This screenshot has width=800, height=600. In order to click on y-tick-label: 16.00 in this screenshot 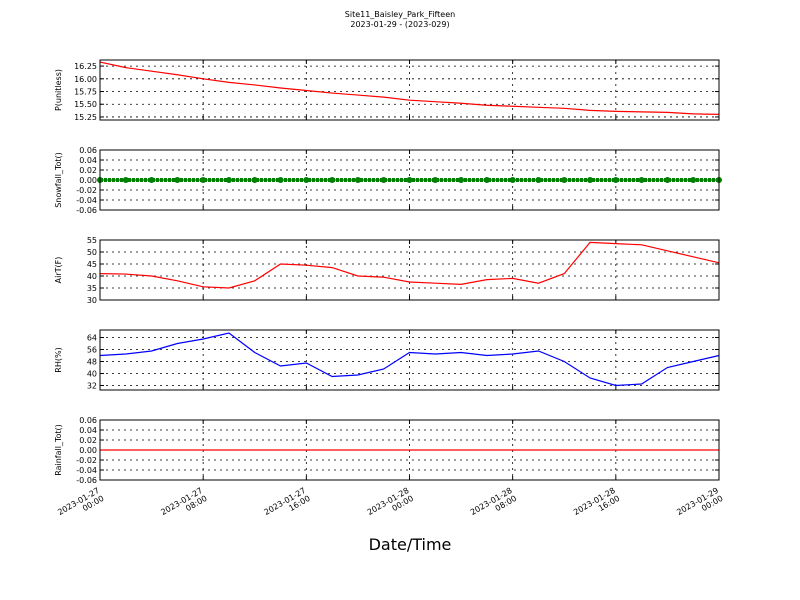, I will do `click(85, 79)`.